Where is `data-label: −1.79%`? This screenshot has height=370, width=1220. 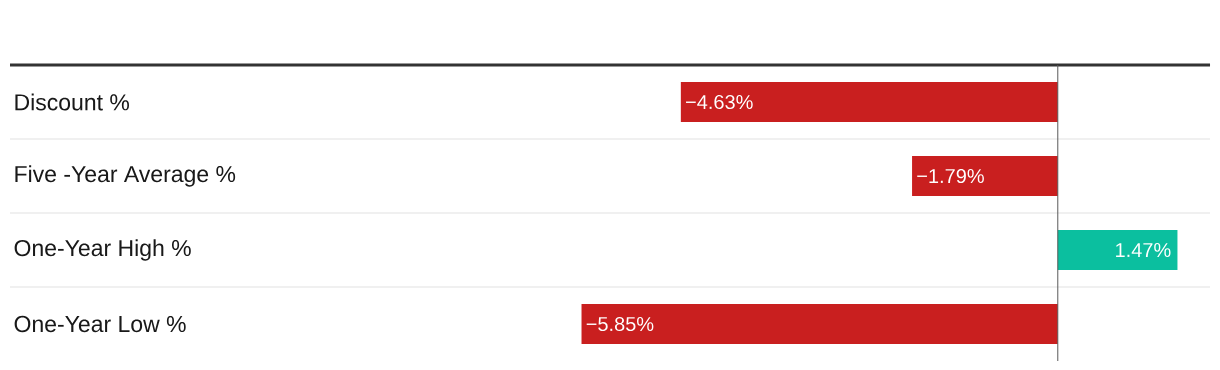 data-label: −1.79% is located at coordinates (950, 176).